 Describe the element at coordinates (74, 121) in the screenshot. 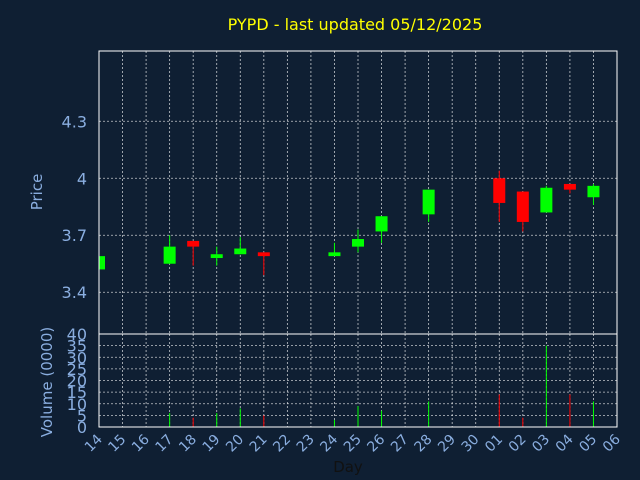

I see `price-tick-label: 4.3` at that location.